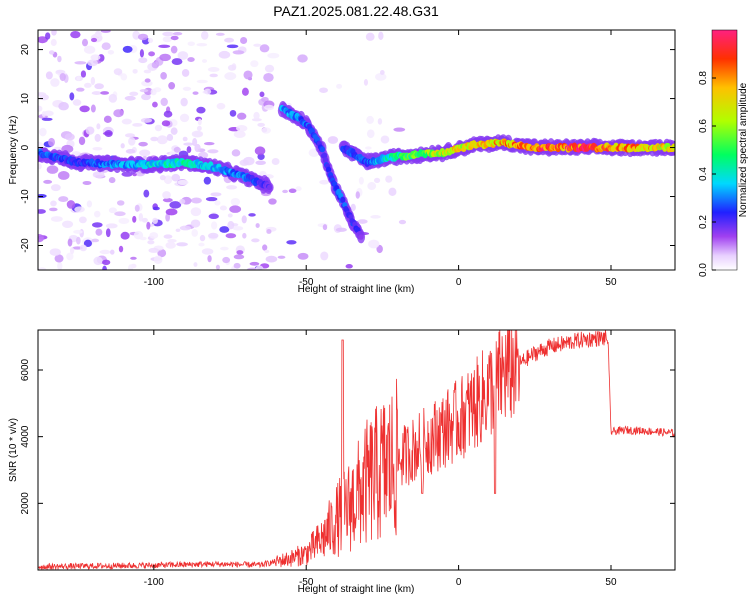 Image resolution: width=750 pixels, height=600 pixels. Describe the element at coordinates (25, 369) in the screenshot. I see `snr-y-tick-label: 6000` at that location.